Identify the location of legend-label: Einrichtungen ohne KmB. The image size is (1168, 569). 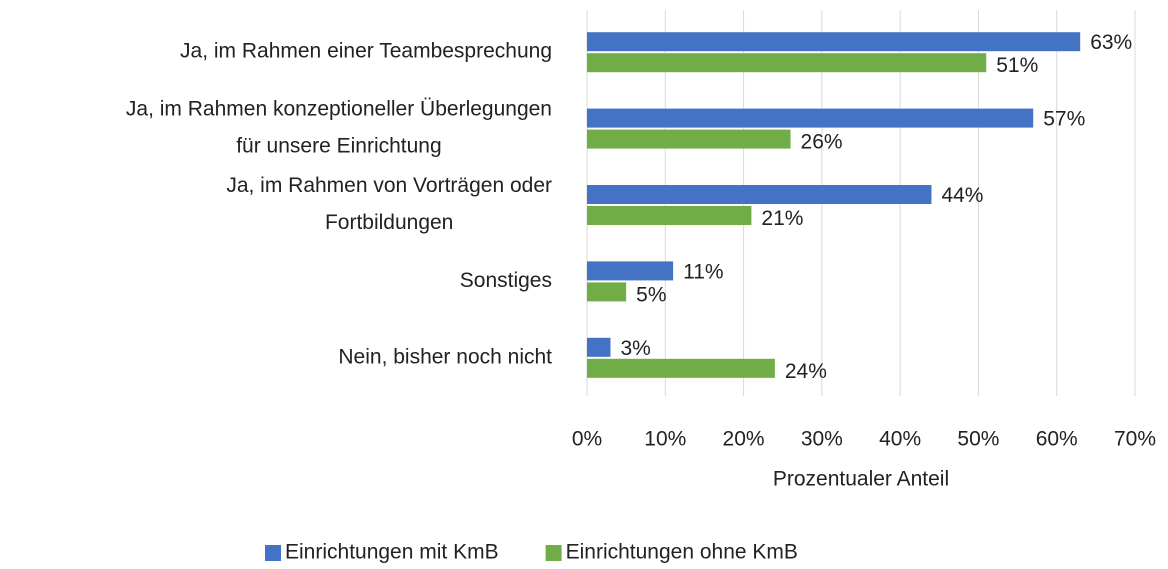
(682, 552).